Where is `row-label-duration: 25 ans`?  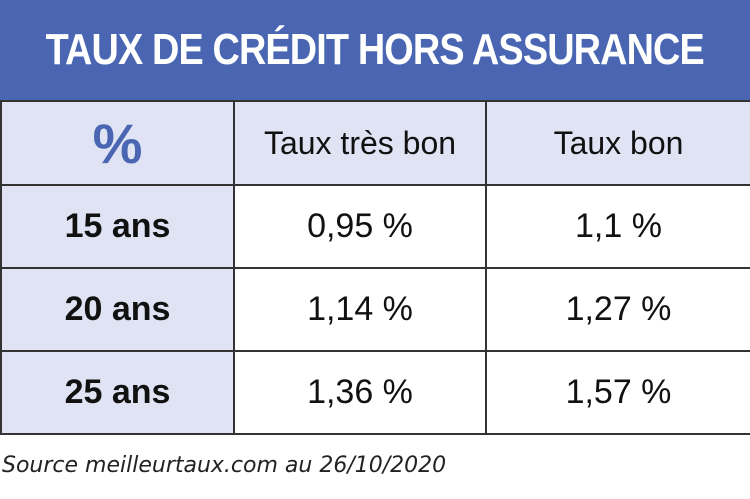 row-label-duration: 25 ans is located at coordinates (117, 392).